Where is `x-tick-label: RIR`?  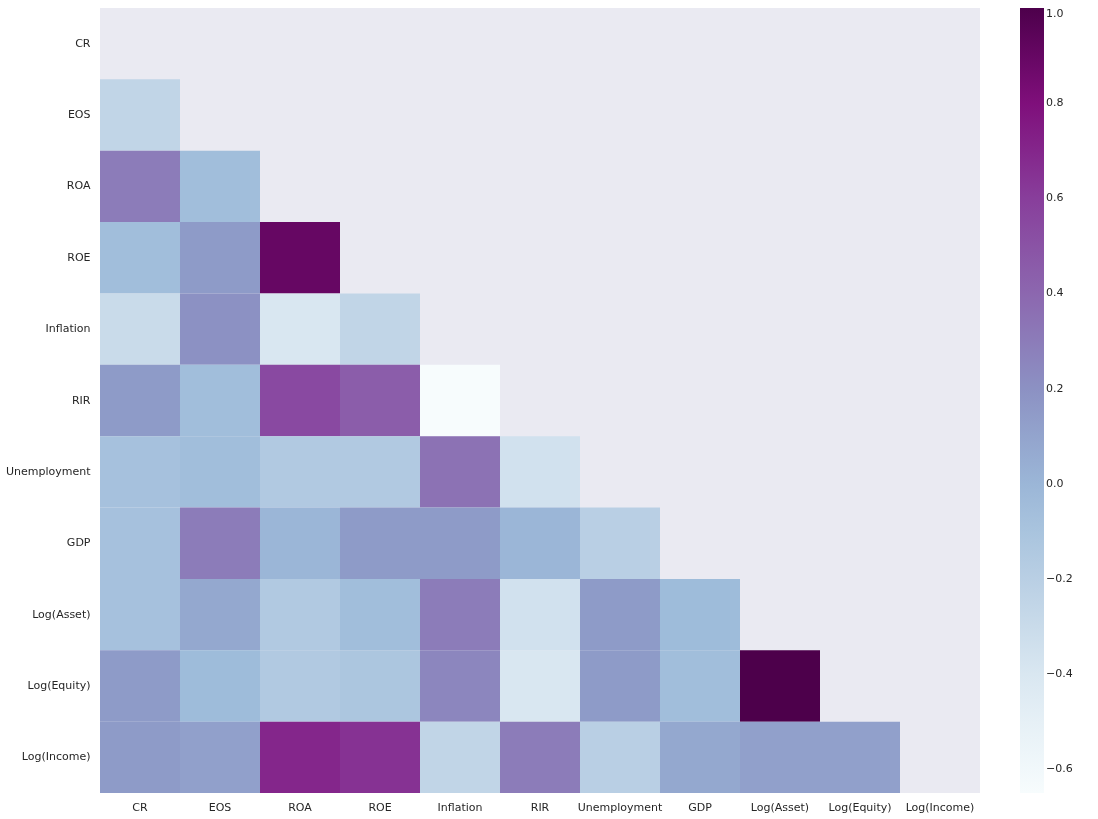
x-tick-label: RIR is located at coordinates (540, 807).